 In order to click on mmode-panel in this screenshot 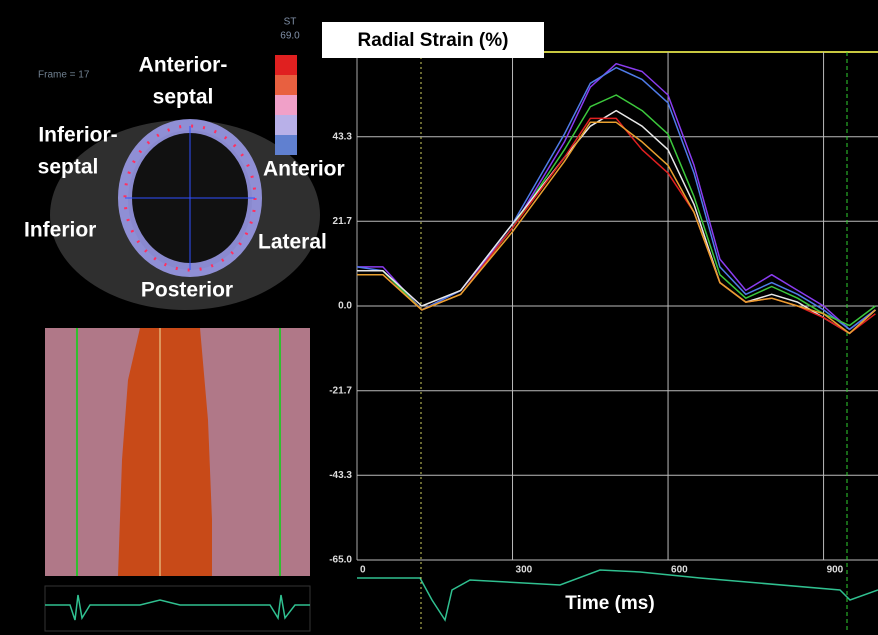, I will do `click(177, 480)`.